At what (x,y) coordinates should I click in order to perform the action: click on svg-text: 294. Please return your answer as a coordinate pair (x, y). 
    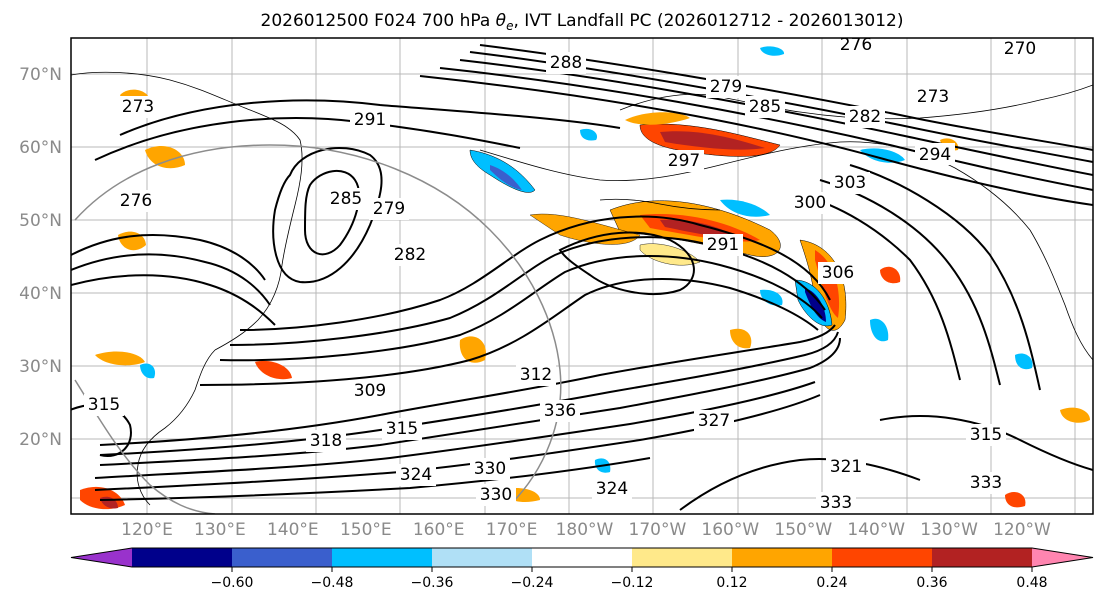
    Looking at the image, I should click on (935, 155).